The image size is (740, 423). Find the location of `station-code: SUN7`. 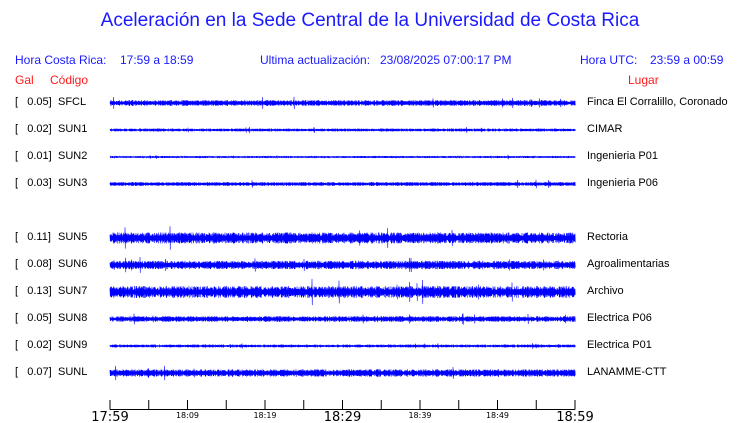

station-code: SUN7 is located at coordinates (73, 291).